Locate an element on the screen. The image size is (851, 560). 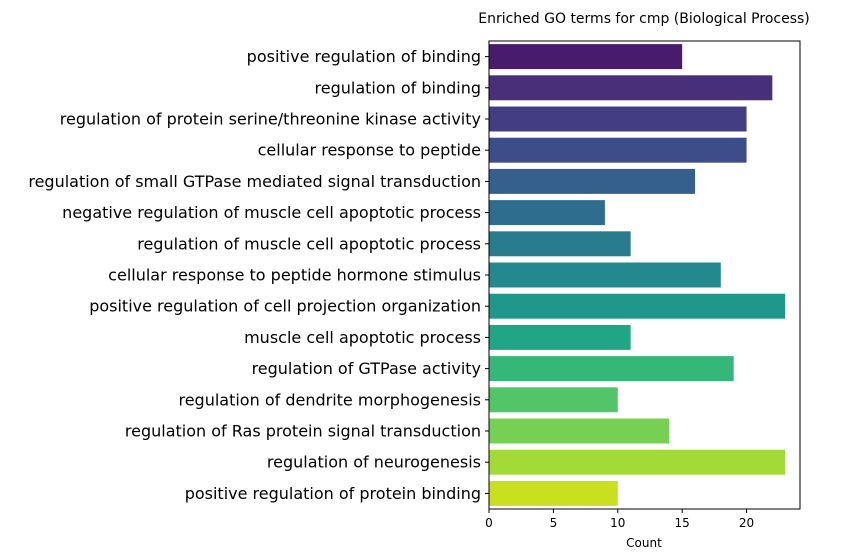
x-tick-label: 10 is located at coordinates (617, 523).